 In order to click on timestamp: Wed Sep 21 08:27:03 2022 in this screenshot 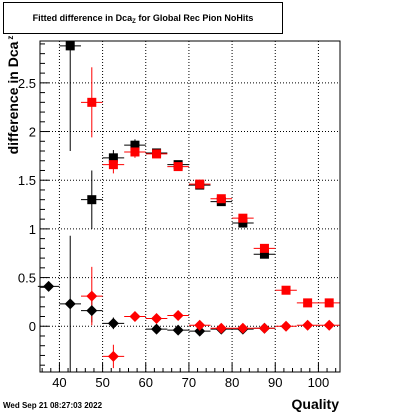, I will do `click(53, 405)`.